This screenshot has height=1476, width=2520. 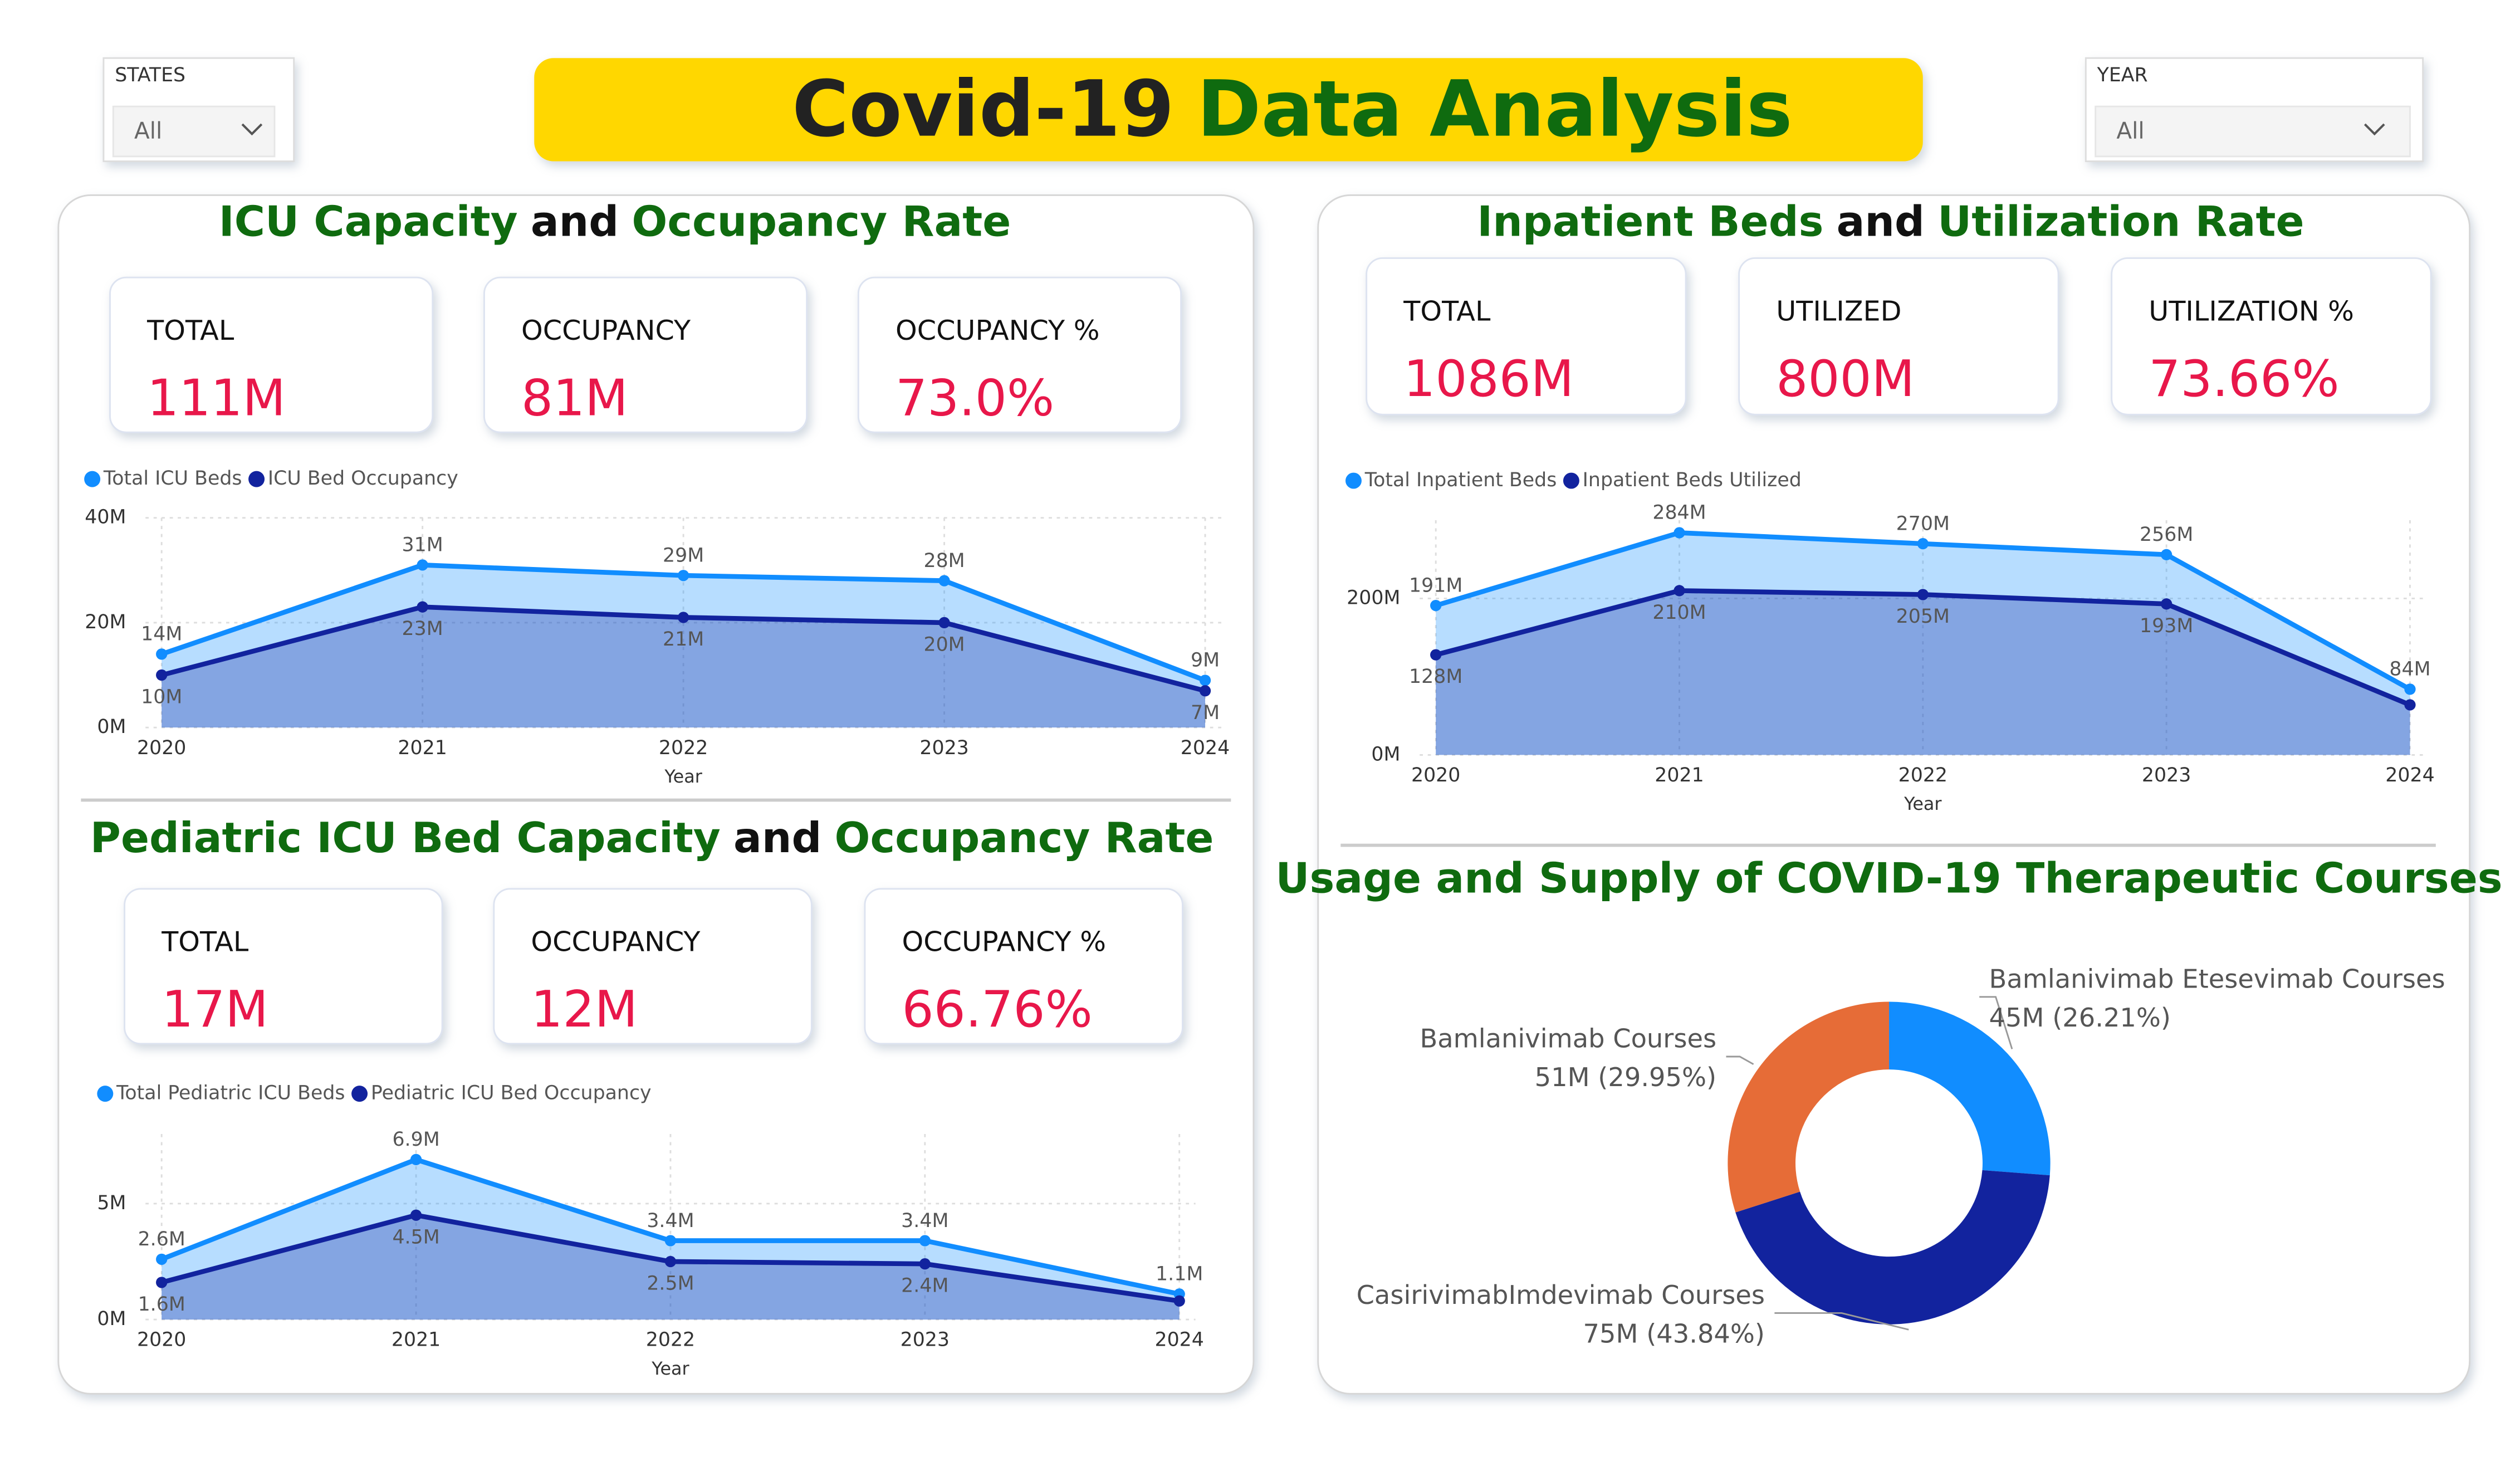 I want to click on title-part: Data Analysis, so click(x=1495, y=109).